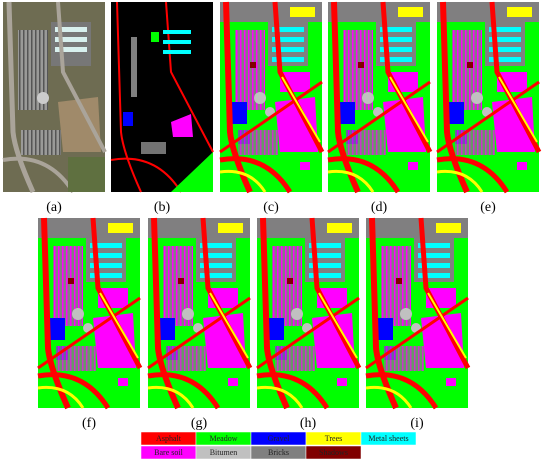 This screenshot has width=550, height=465. What do you see at coordinates (168, 452) in the screenshot?
I see `legend-label: Bare soil` at bounding box center [168, 452].